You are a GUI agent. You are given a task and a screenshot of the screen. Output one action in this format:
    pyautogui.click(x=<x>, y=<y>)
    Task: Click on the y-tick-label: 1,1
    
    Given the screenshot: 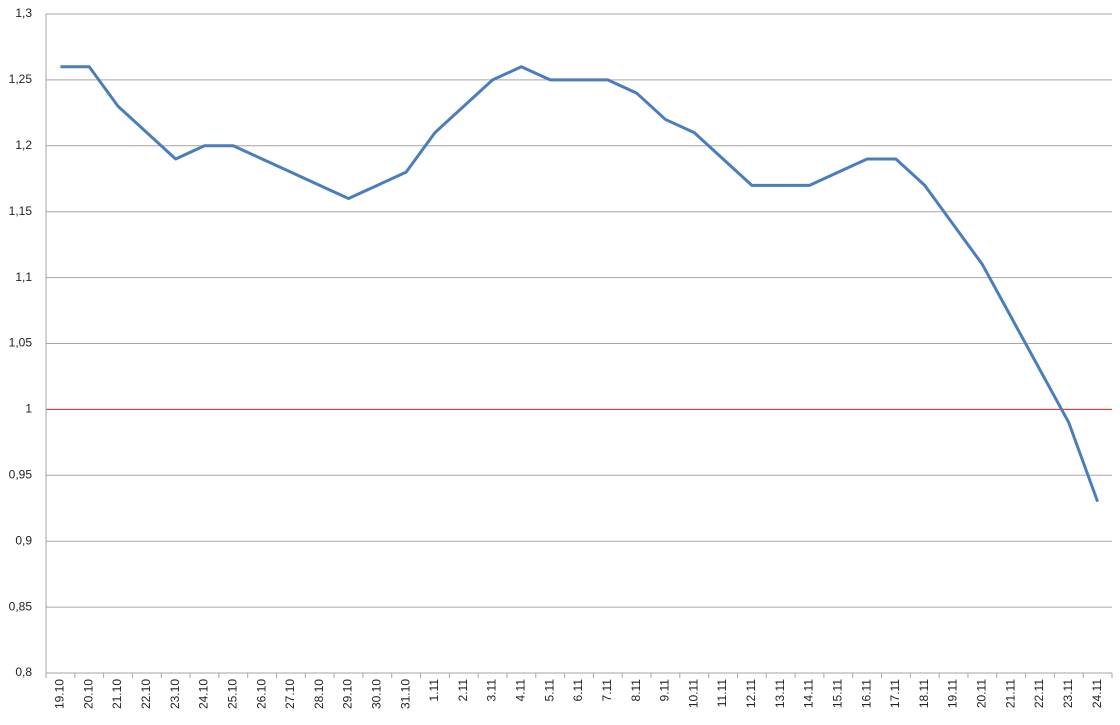 What is the action you would take?
    pyautogui.click(x=23, y=277)
    